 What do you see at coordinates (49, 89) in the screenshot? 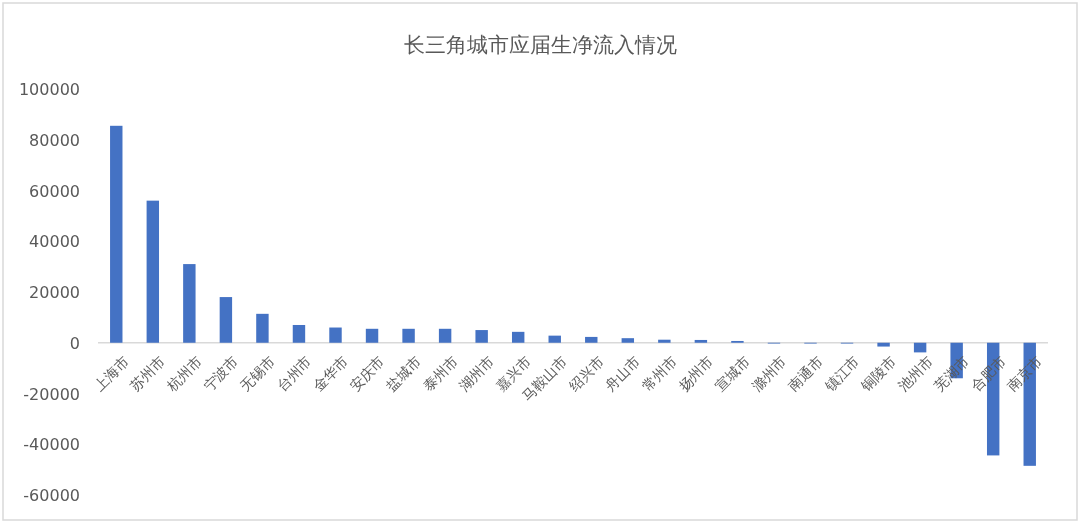
I see `y-tick-label: 100000` at bounding box center [49, 89].